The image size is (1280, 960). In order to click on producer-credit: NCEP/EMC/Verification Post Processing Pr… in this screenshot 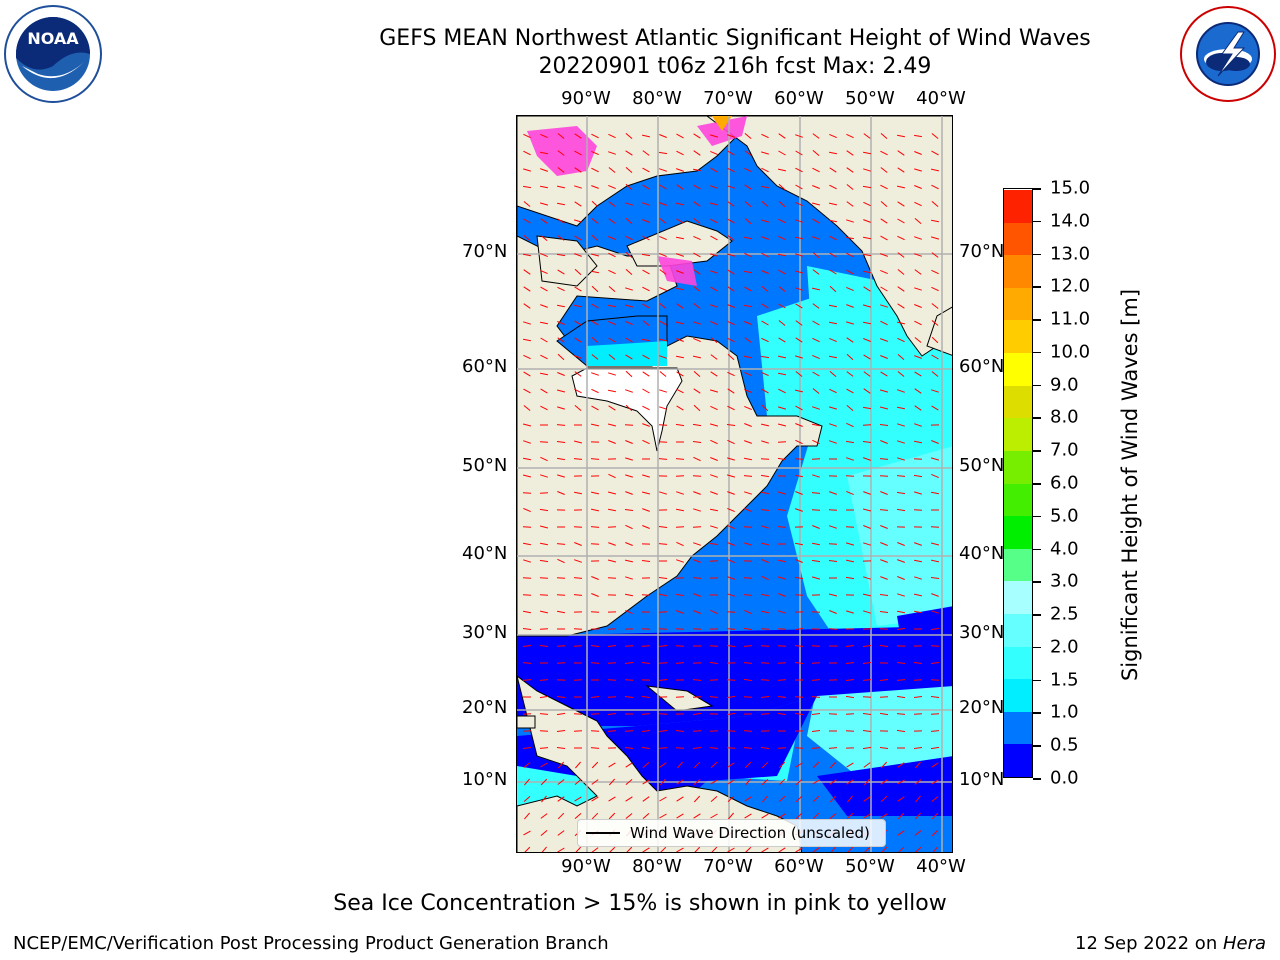, I will do `click(311, 943)`.